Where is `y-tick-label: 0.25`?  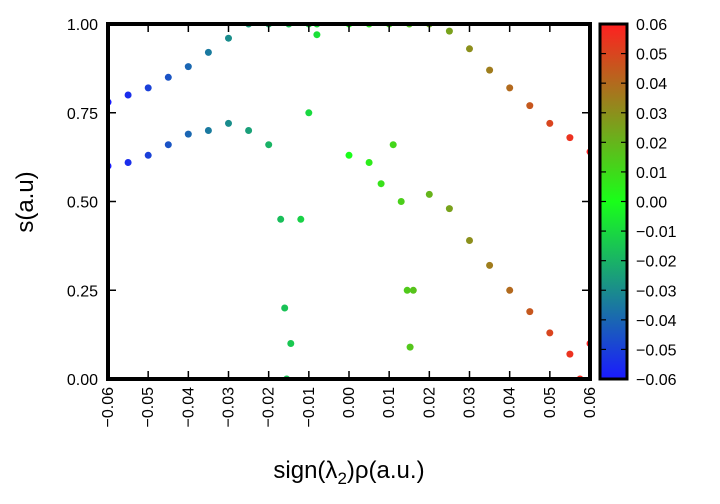 y-tick-label: 0.25 is located at coordinates (82, 291).